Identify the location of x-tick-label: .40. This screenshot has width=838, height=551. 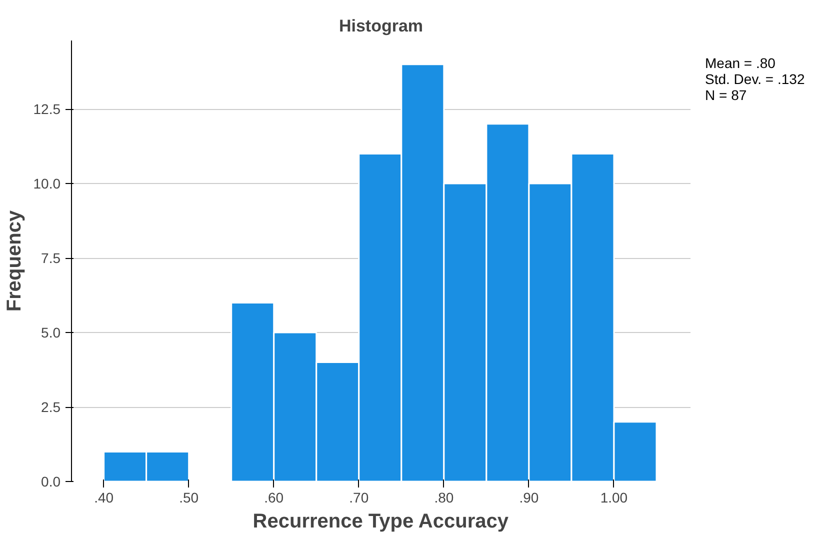
(104, 498).